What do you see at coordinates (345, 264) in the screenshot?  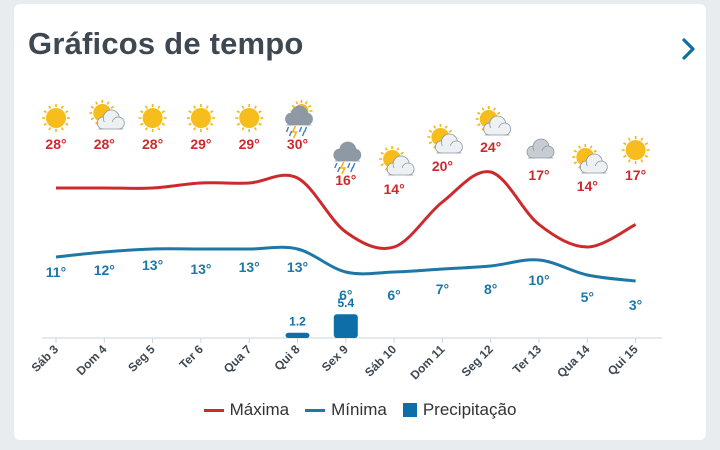 I see `min-temp-line` at bounding box center [345, 264].